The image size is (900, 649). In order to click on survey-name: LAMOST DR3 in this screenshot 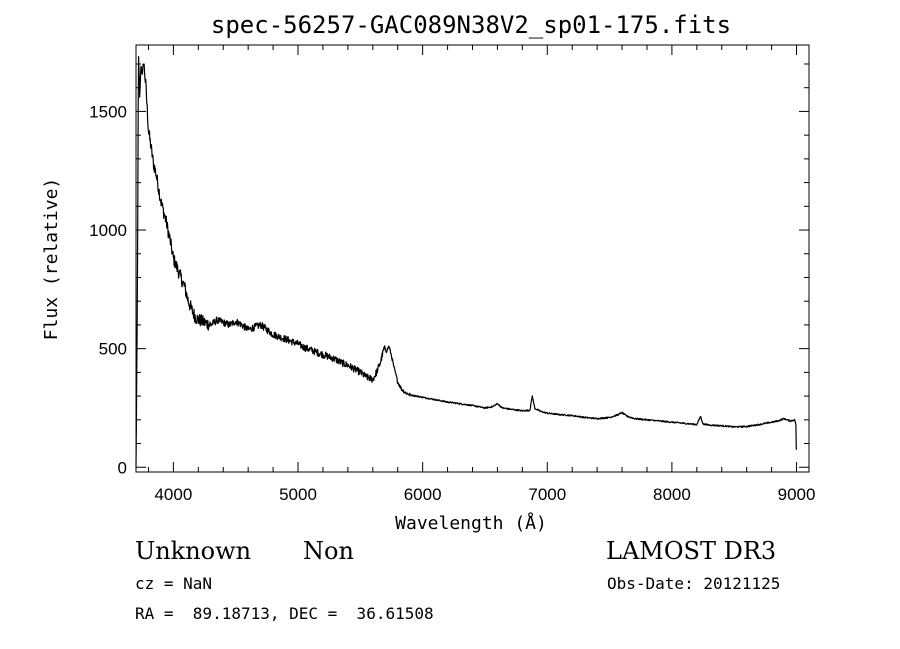, I will do `click(691, 551)`.